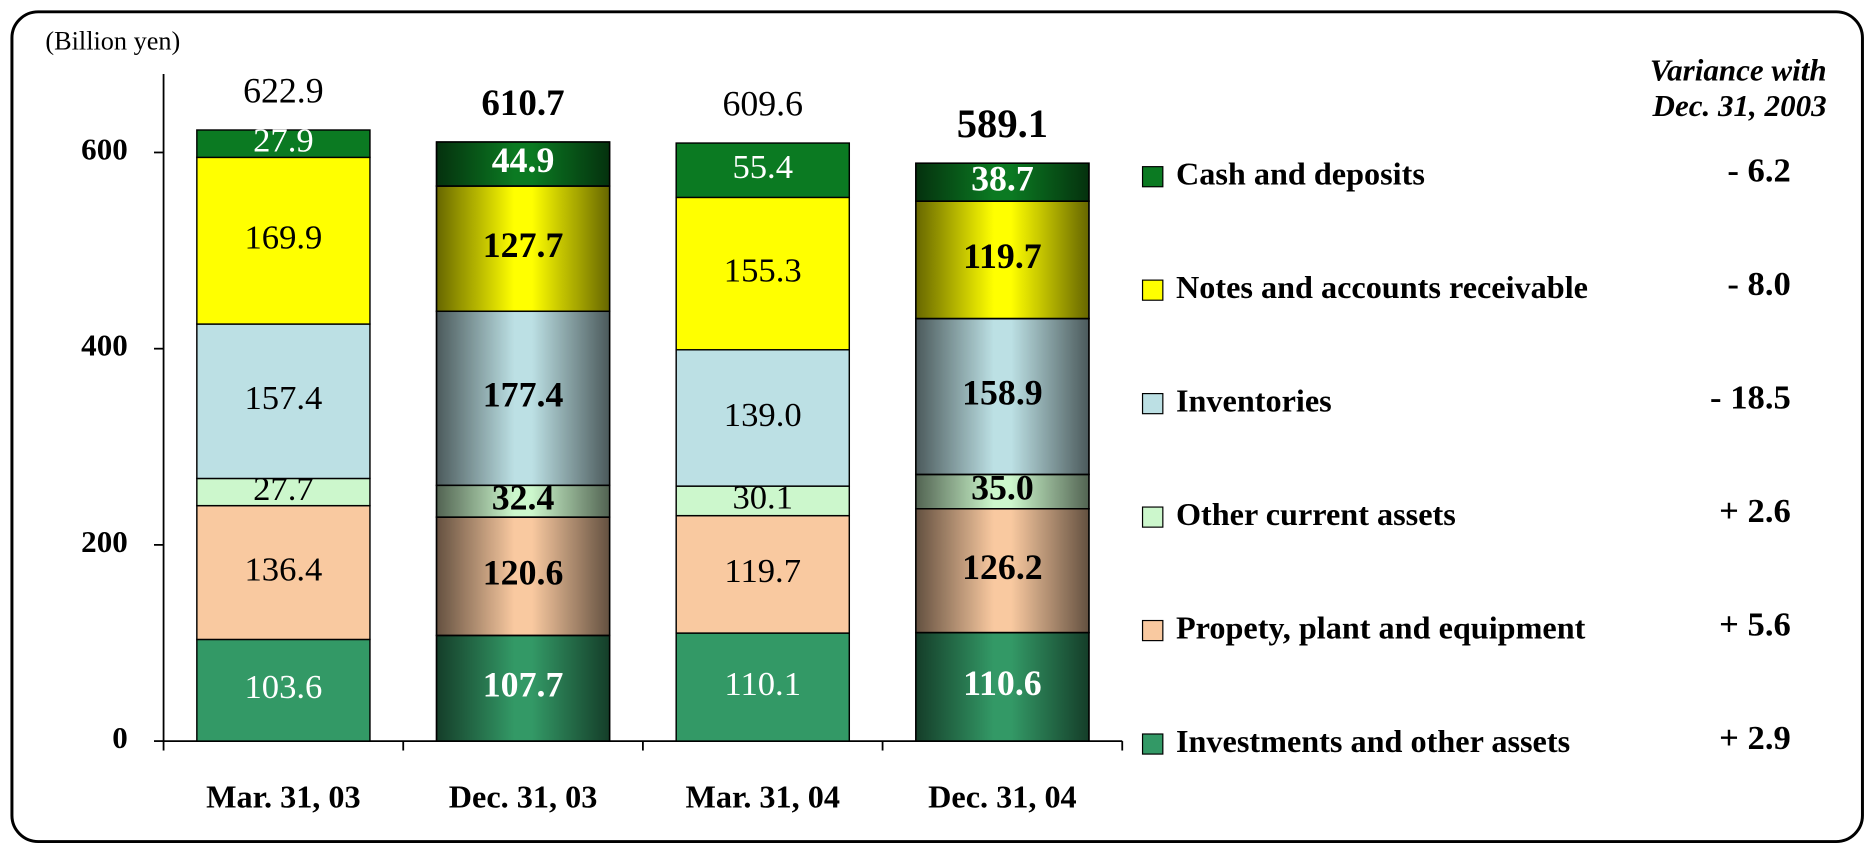 Image resolution: width=1872 pixels, height=851 pixels. Describe the element at coordinates (1758, 171) in the screenshot. I see `variance-value: - 6.2` at that location.